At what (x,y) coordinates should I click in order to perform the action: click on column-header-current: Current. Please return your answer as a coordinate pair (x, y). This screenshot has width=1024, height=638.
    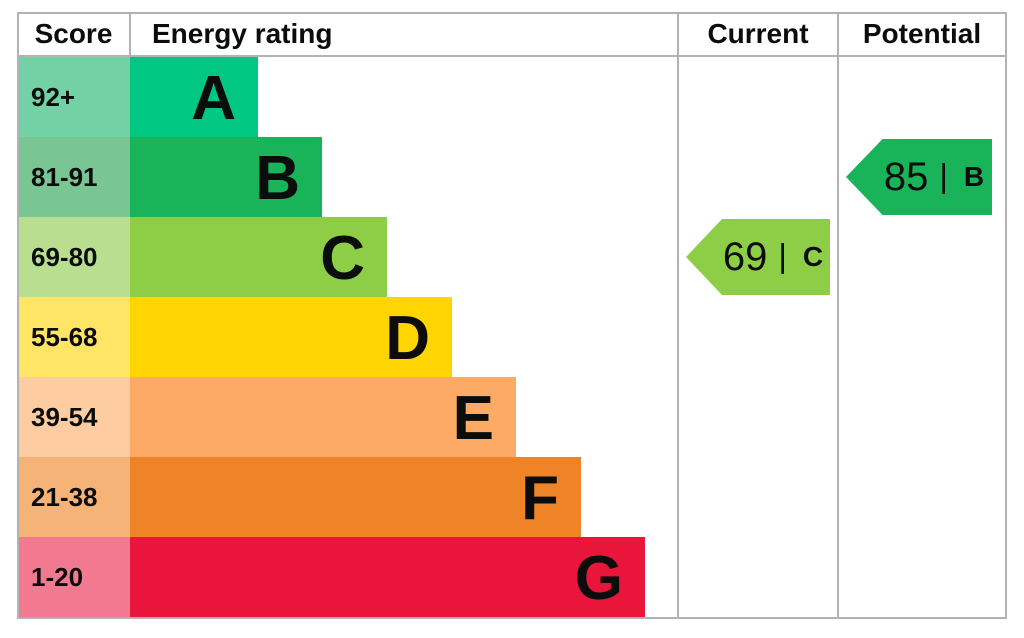
    Looking at the image, I should click on (758, 33).